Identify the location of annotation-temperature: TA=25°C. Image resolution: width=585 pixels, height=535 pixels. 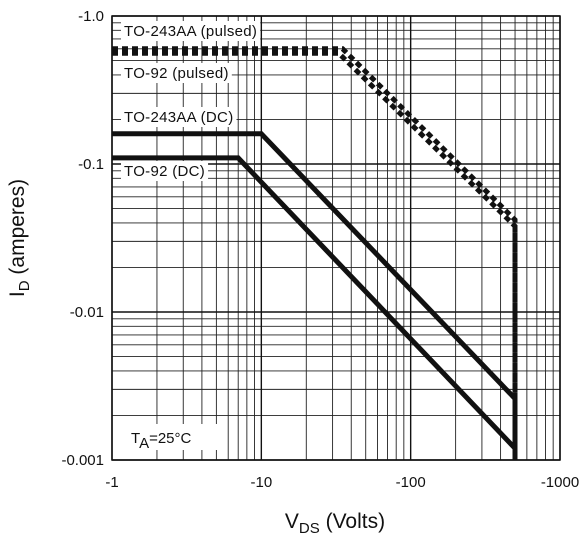
(174, 438).